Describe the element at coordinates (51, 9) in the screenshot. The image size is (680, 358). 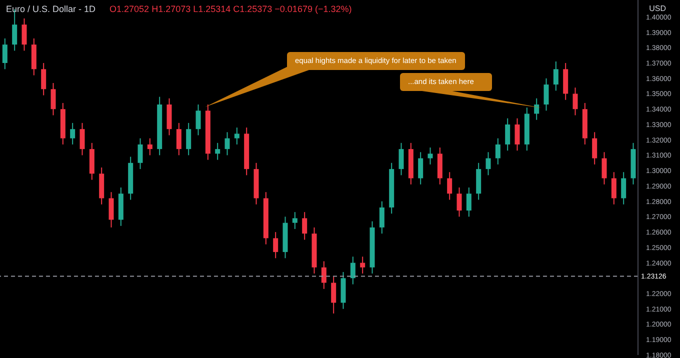
I see `chart-title: Euro / U.S. Dollar - 1D` at that location.